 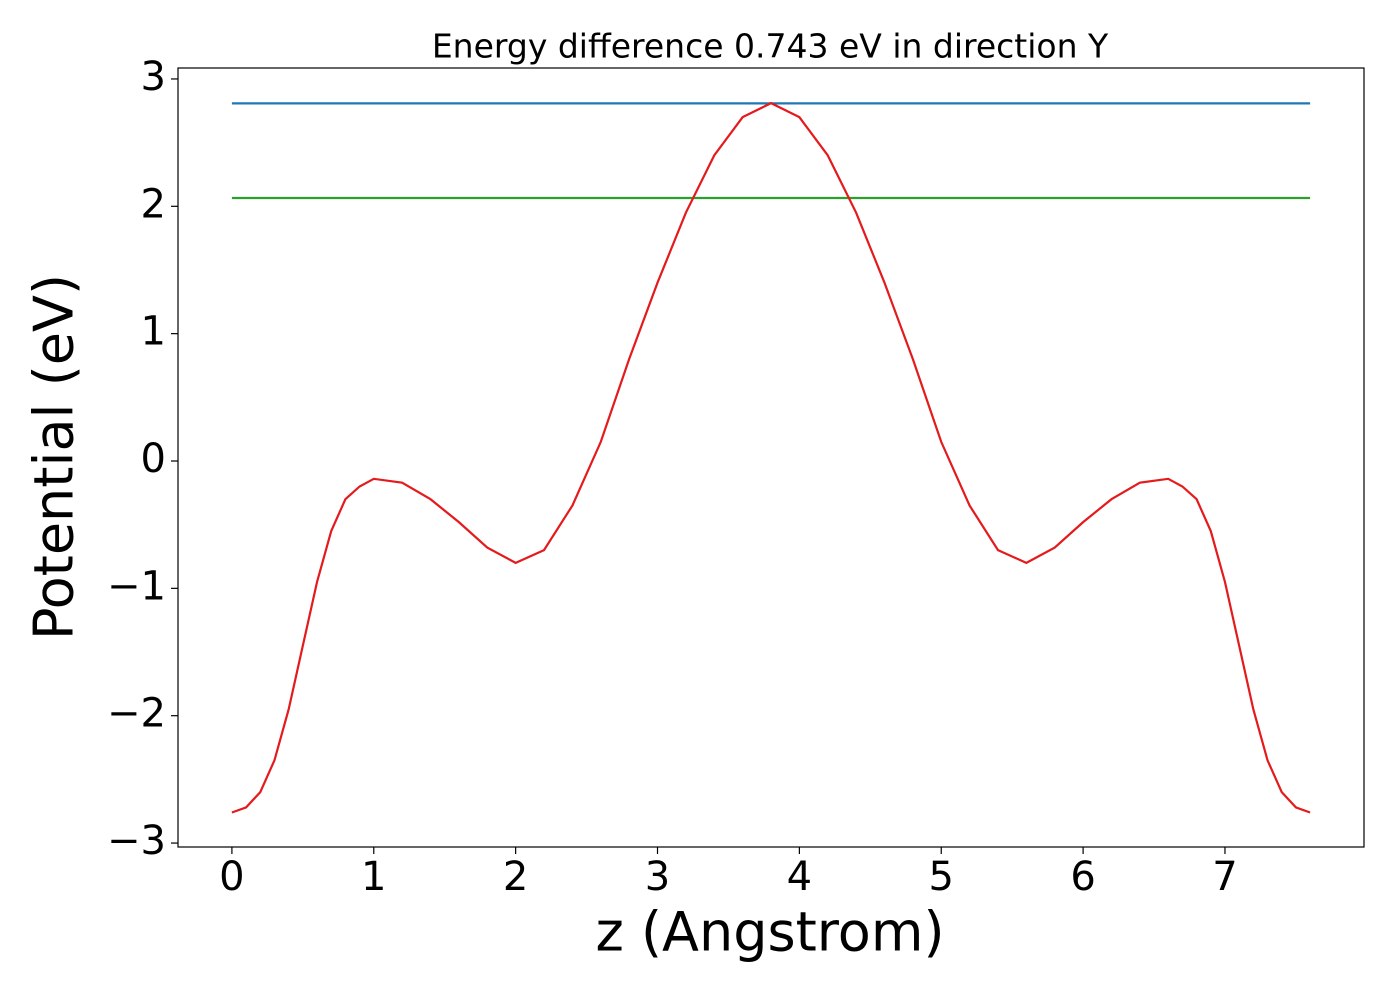 I want to click on y-tick-label: 0, so click(x=153, y=459).